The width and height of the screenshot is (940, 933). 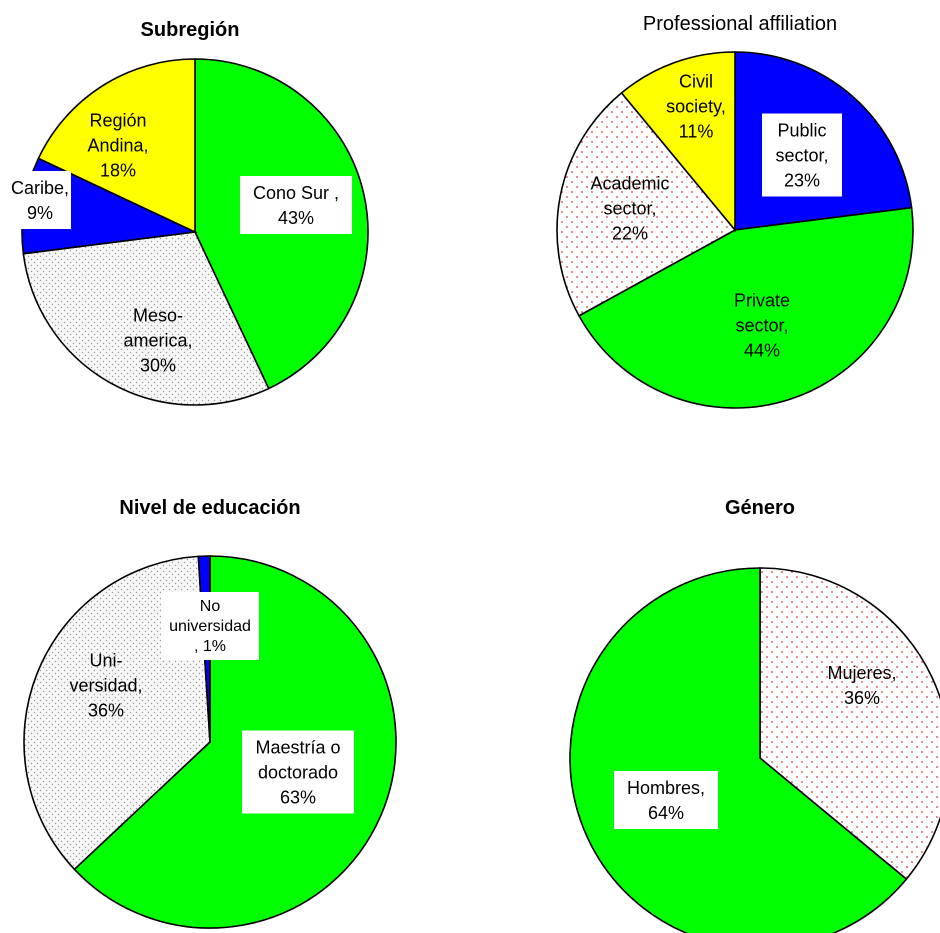 I want to click on data-label-line: 44%, so click(x=762, y=351).